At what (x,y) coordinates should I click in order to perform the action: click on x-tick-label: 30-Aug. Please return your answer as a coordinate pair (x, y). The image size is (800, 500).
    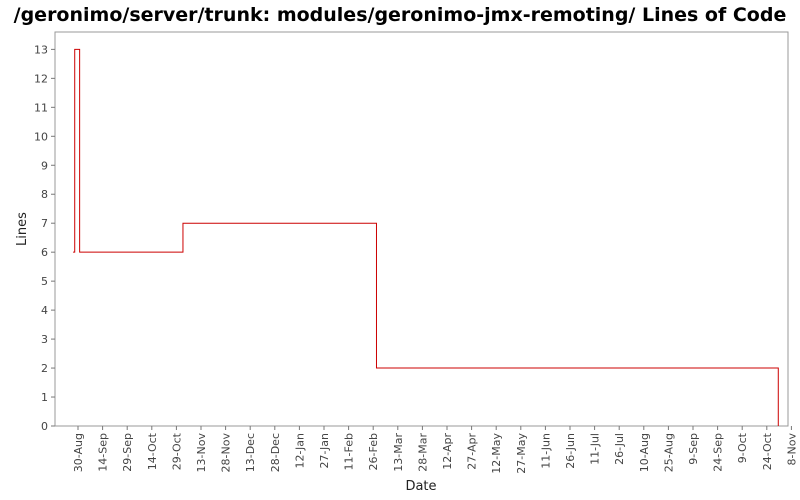
    Looking at the image, I should click on (78, 452).